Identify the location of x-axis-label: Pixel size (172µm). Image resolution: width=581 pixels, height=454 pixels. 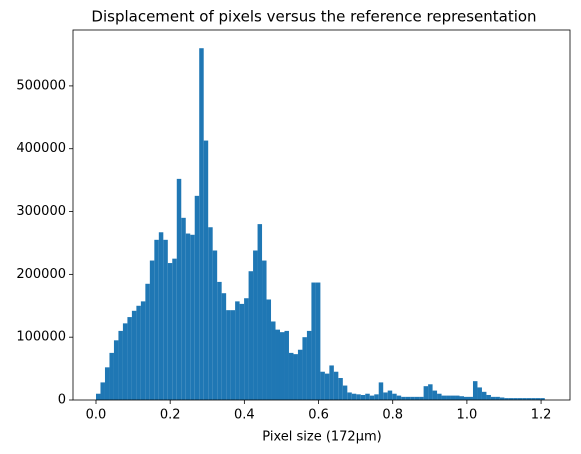
(321, 437).